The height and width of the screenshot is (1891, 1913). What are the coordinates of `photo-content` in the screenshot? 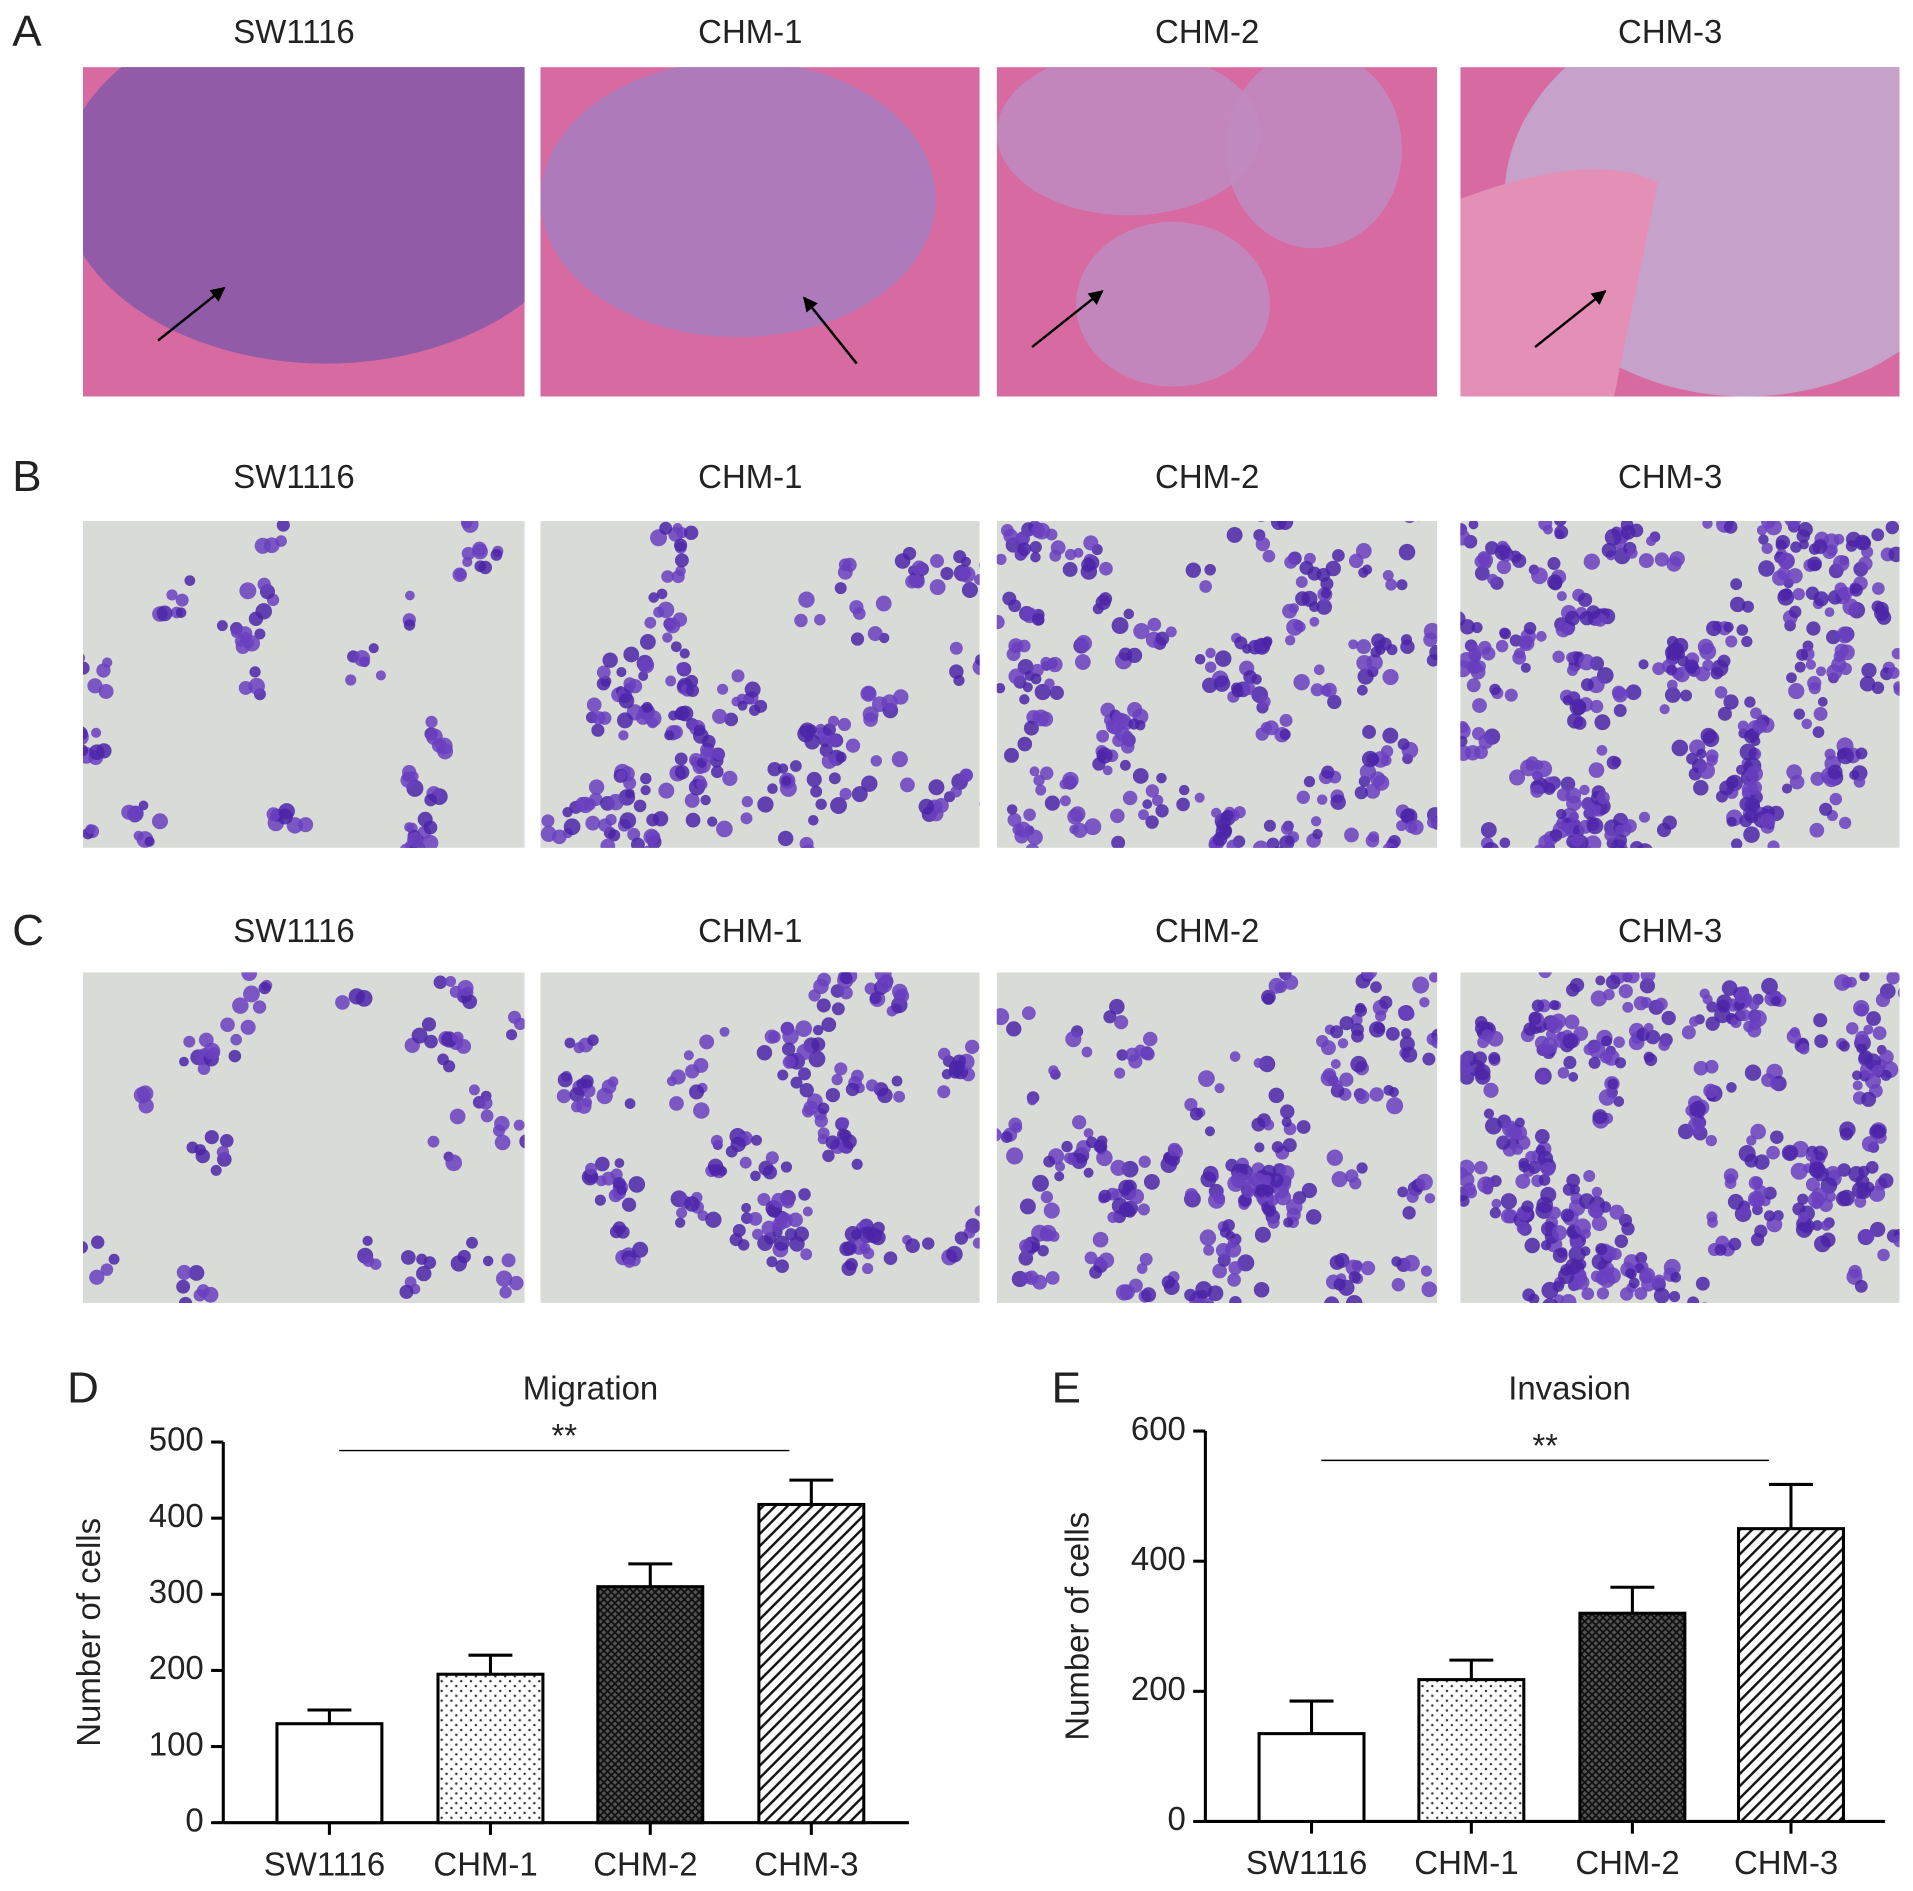 It's located at (1217, 676).